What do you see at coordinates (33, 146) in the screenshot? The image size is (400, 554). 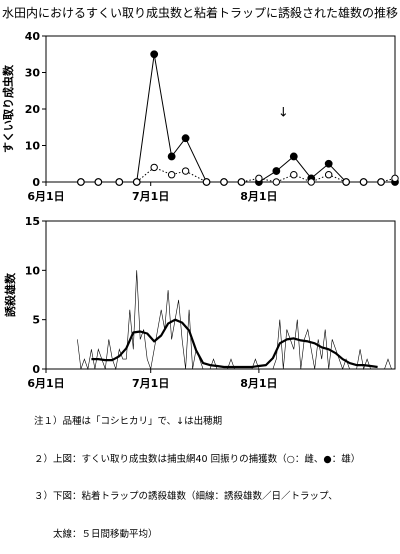 I see `upper-y-tick-label: 10` at bounding box center [33, 146].